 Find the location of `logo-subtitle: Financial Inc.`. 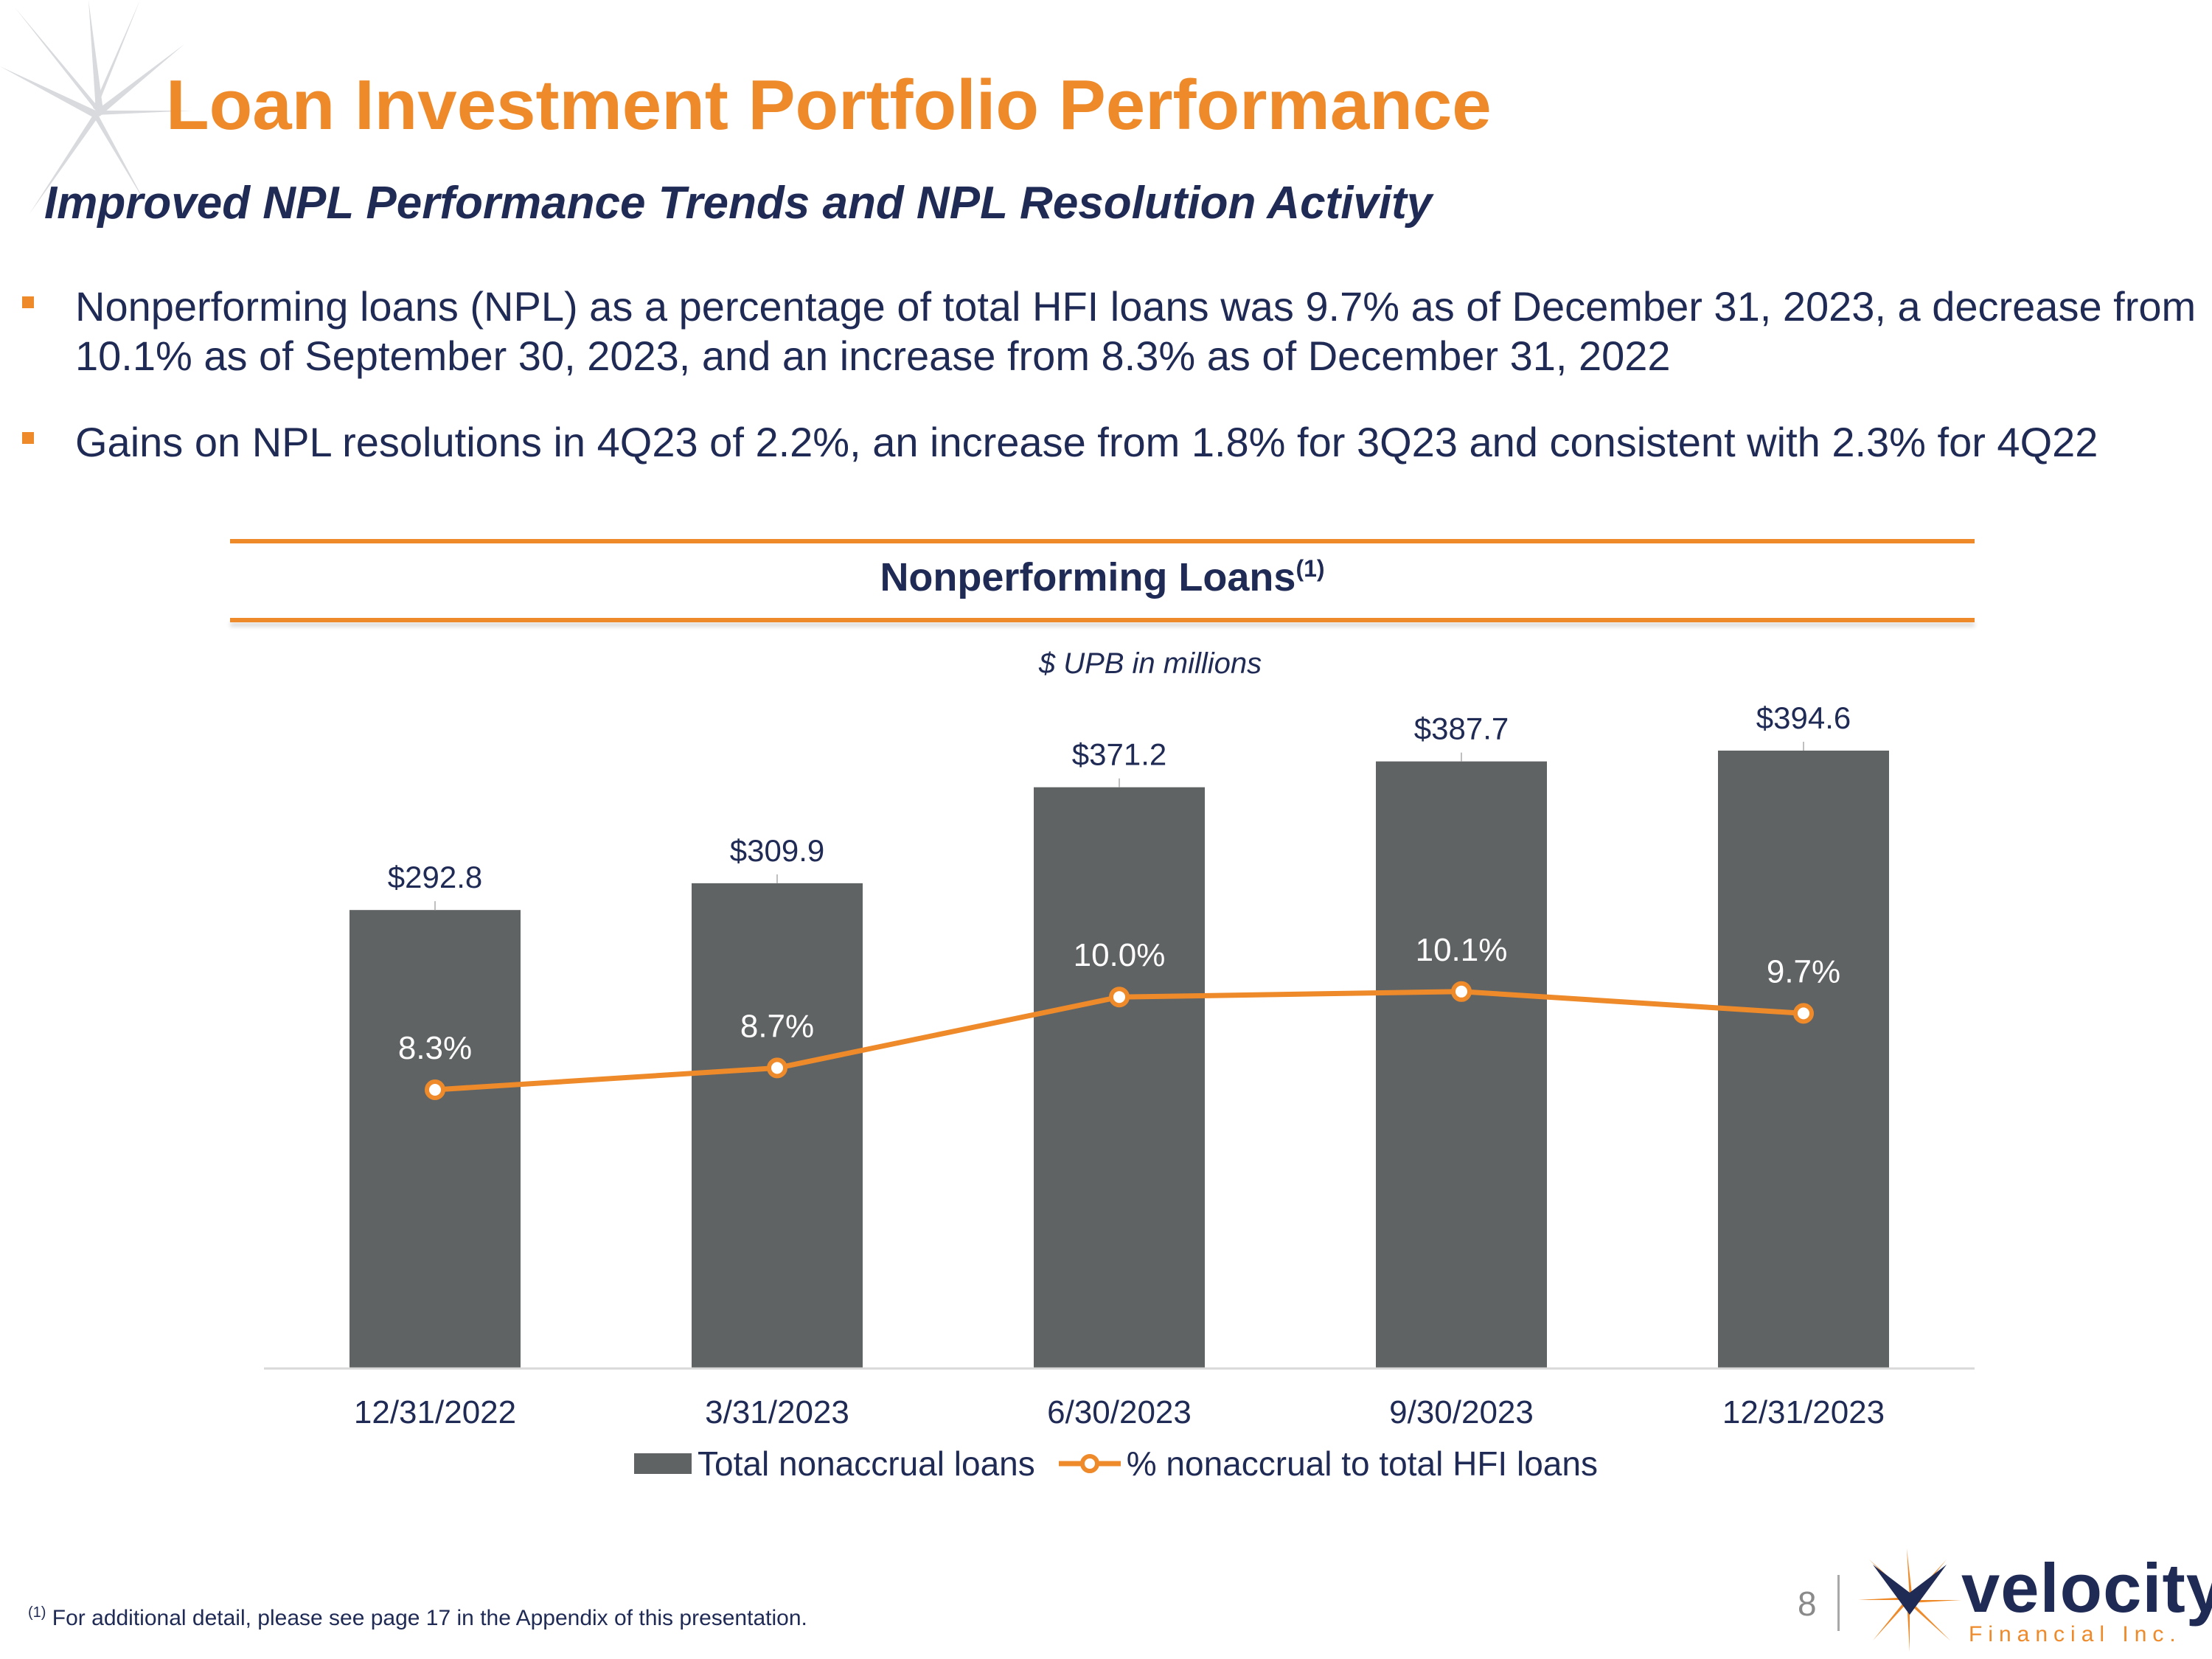

logo-subtitle: Financial Inc. is located at coordinates (2075, 1634).